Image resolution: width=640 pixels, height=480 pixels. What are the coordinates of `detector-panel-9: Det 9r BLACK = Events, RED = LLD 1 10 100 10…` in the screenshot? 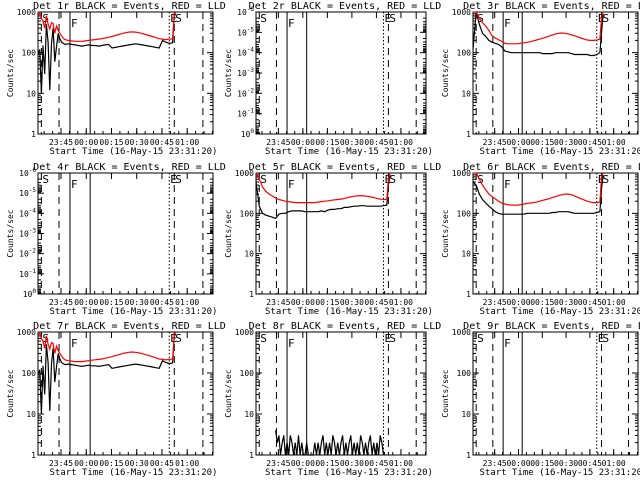 It's located at (540, 399).